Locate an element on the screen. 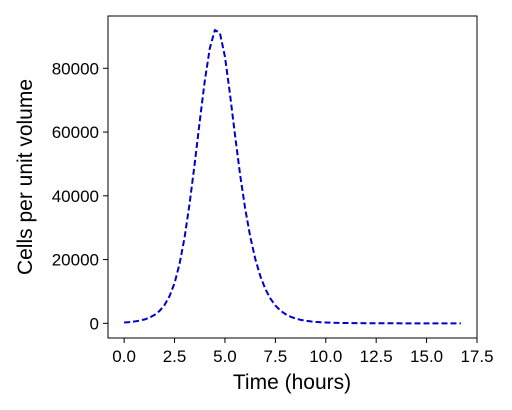  y-tick-label: 40000 is located at coordinates (75, 196).